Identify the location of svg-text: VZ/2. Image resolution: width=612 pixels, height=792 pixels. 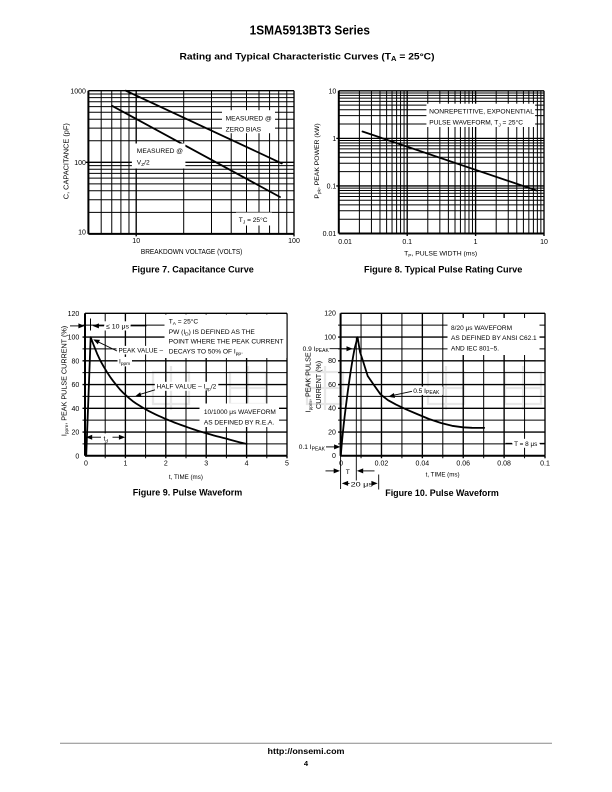
(143, 164).